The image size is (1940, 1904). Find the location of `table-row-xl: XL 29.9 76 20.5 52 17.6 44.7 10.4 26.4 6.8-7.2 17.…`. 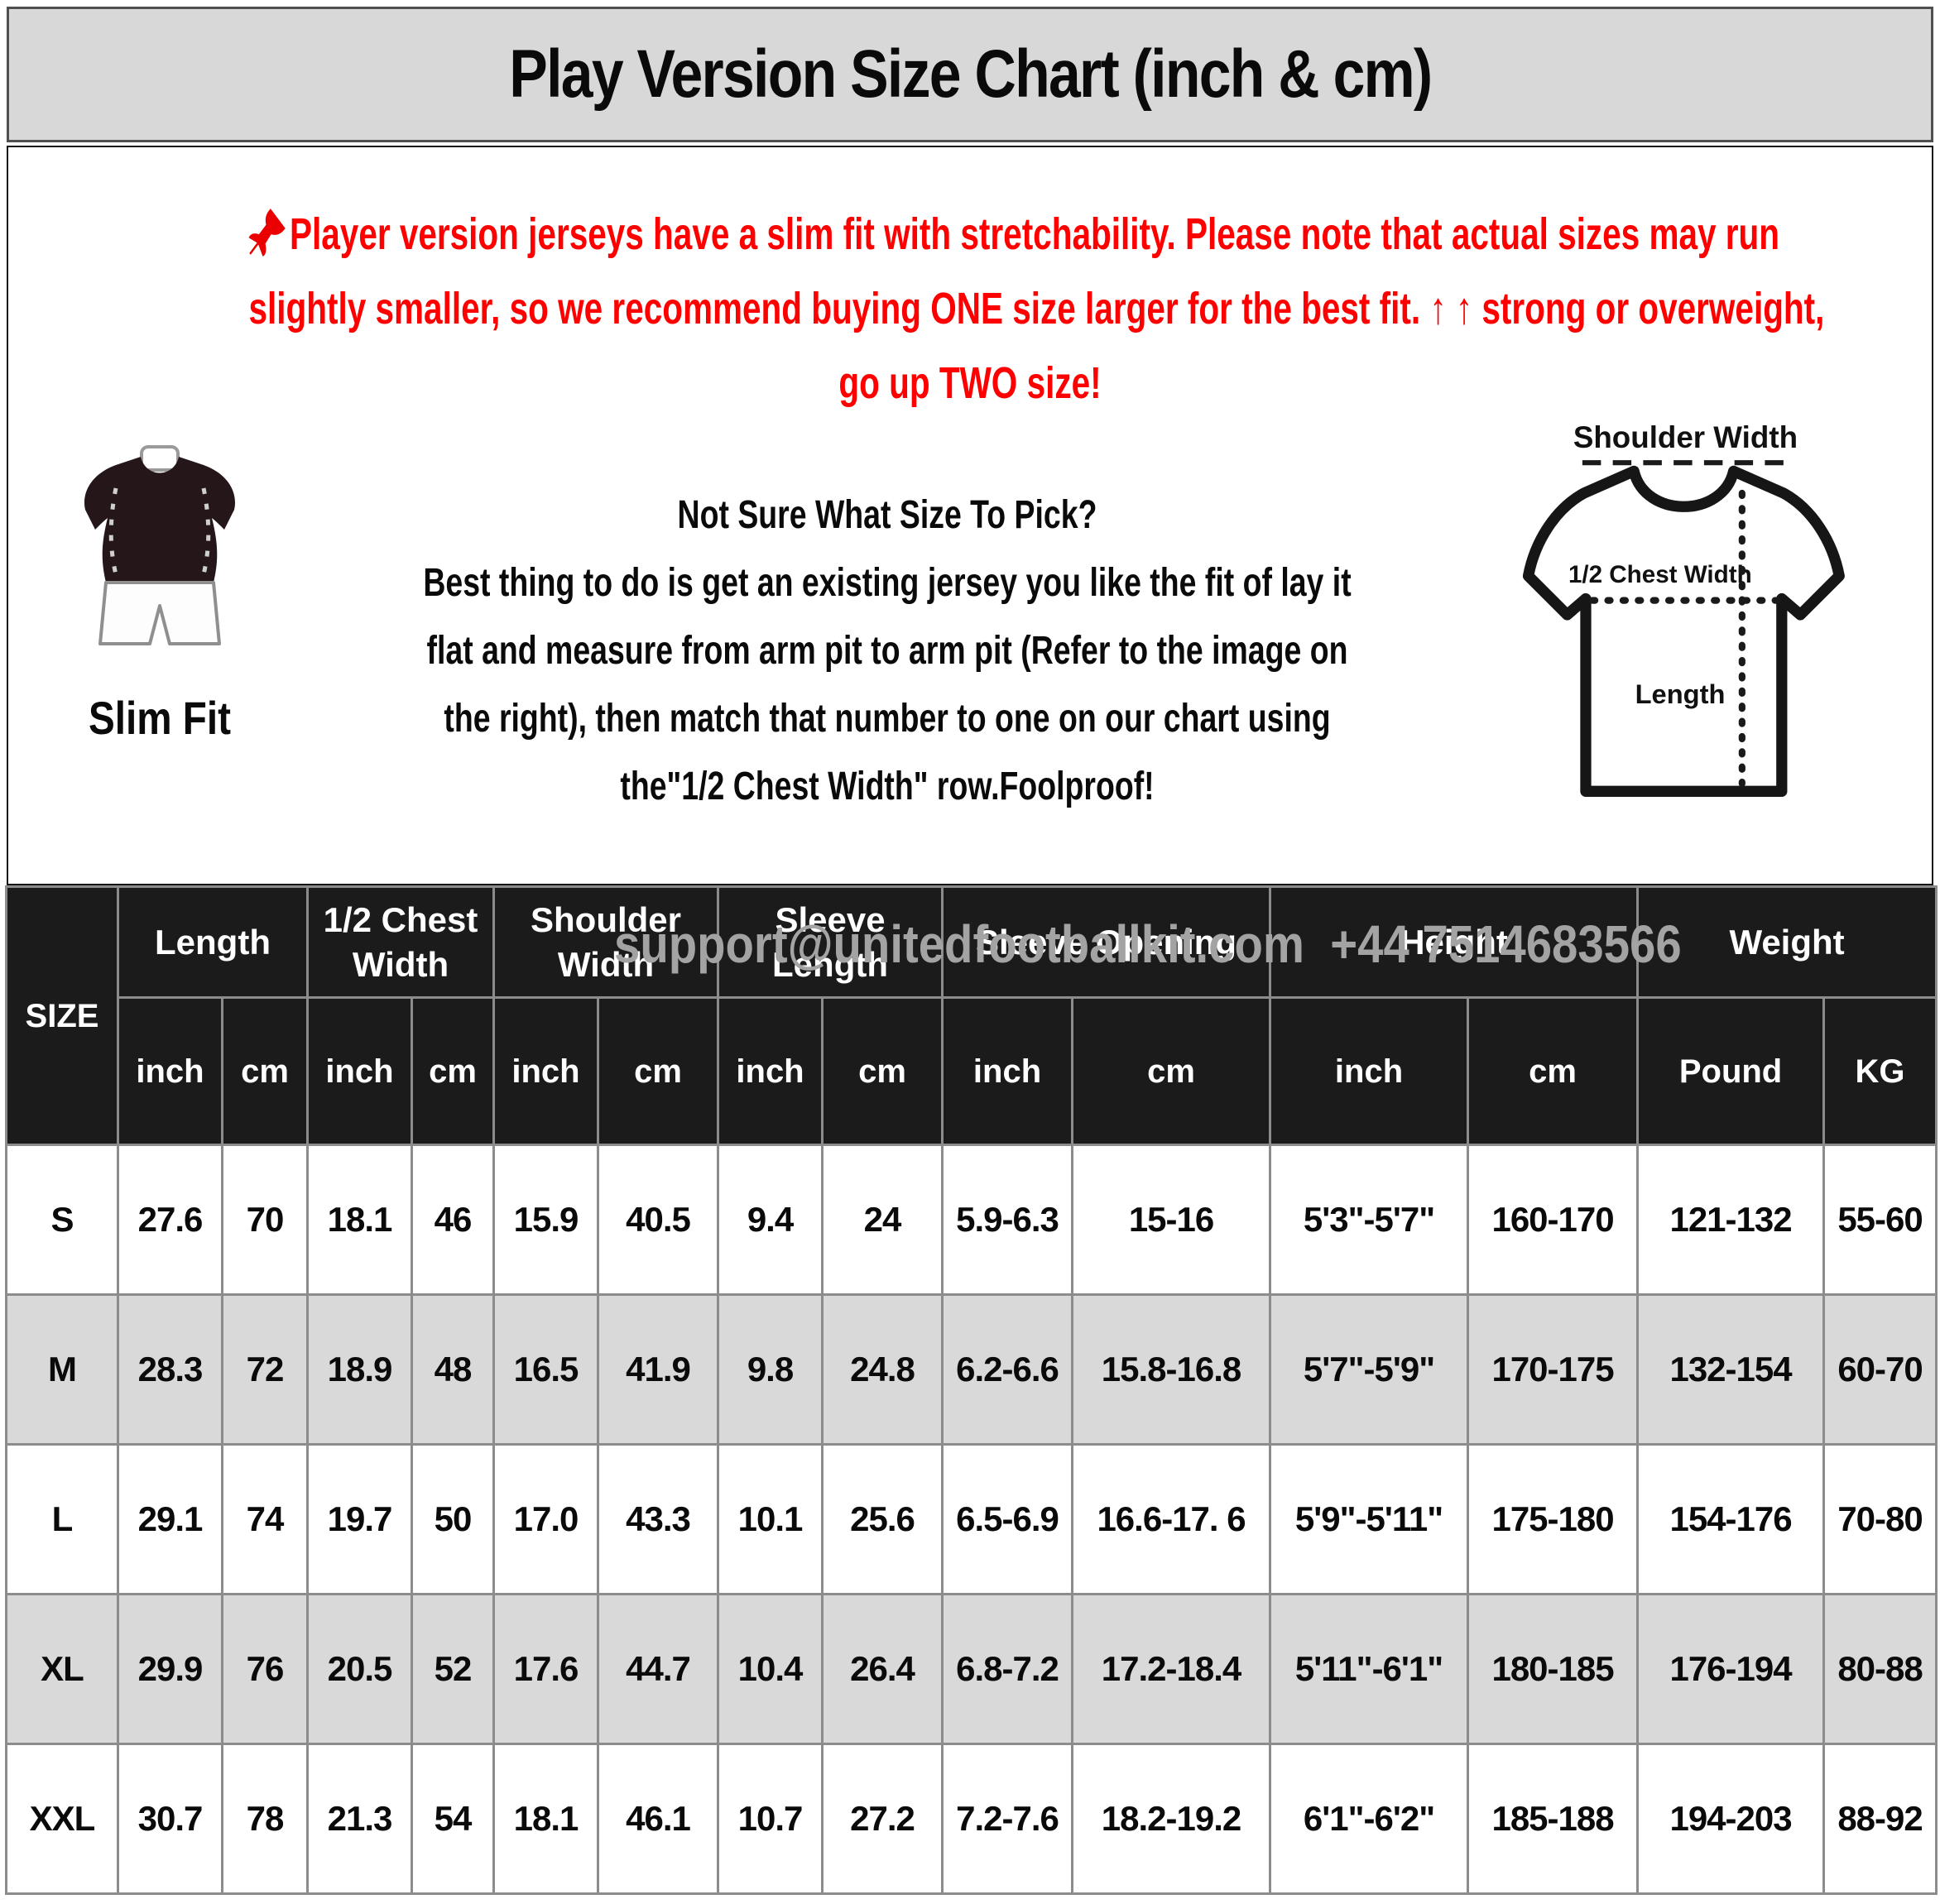

table-row-xl: XL 29.9 76 20.5 52 17.6 44.7 10.4 26.4 6.8-7.2 17.… is located at coordinates (971, 1669).